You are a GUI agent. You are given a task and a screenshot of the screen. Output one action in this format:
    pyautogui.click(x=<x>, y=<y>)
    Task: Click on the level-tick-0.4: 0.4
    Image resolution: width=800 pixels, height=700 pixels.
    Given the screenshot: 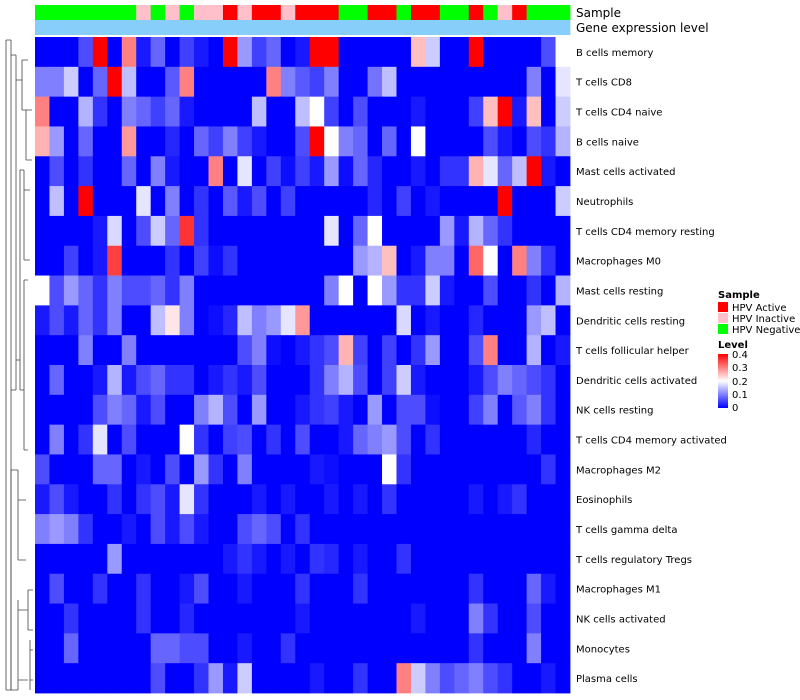 What is the action you would take?
    pyautogui.click(x=740, y=355)
    